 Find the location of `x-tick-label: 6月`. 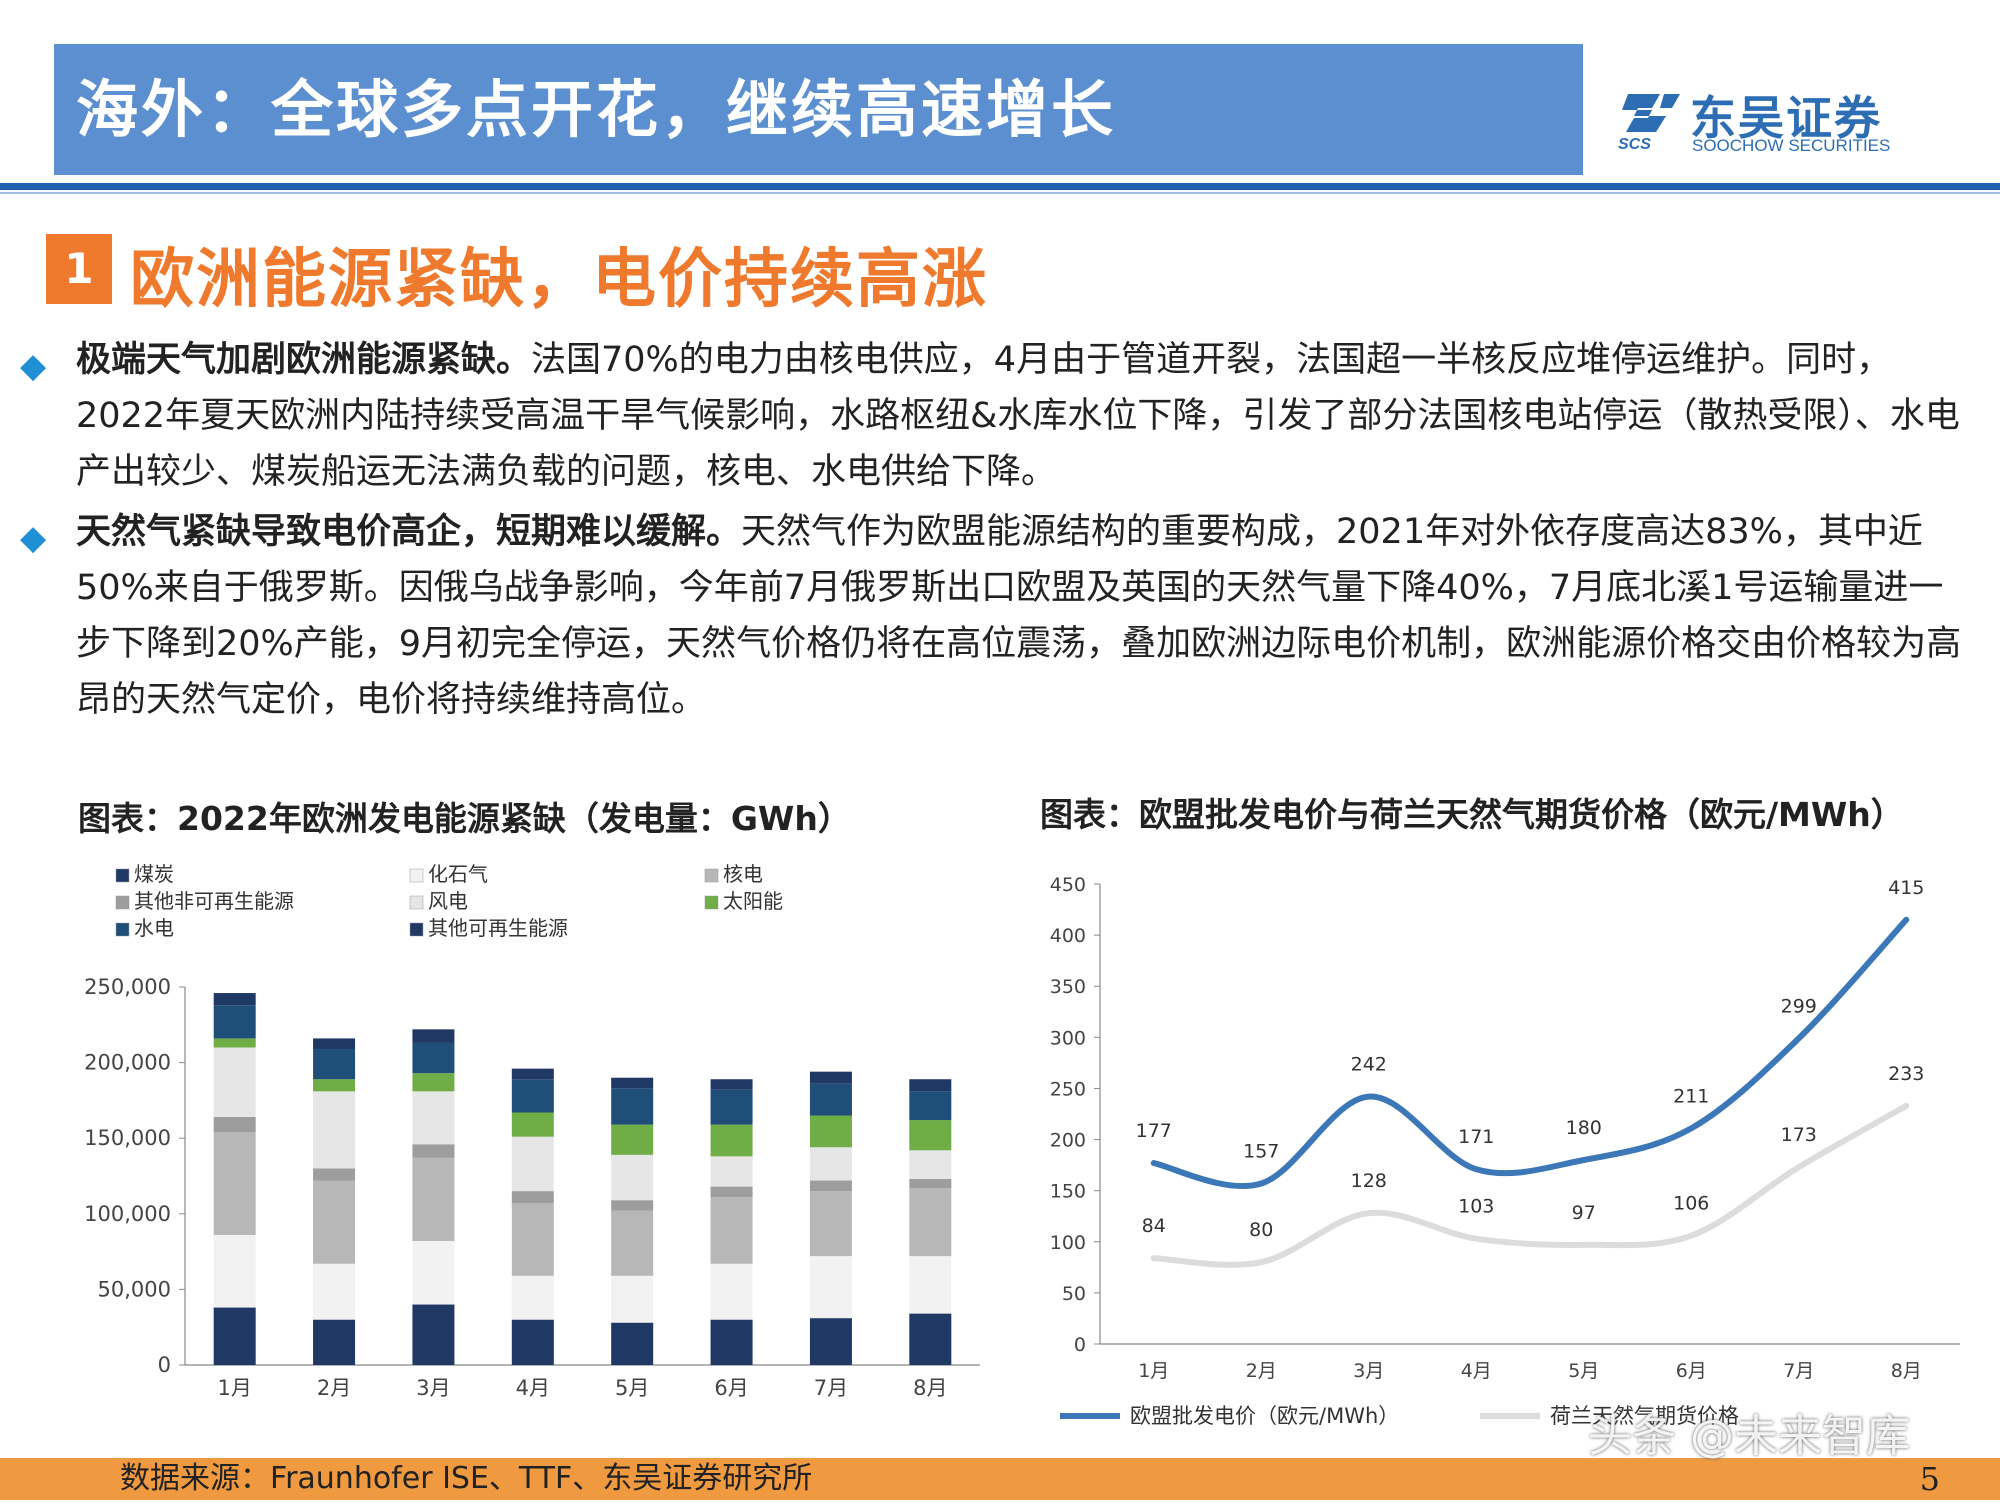

x-tick-label: 6月 is located at coordinates (731, 1388).